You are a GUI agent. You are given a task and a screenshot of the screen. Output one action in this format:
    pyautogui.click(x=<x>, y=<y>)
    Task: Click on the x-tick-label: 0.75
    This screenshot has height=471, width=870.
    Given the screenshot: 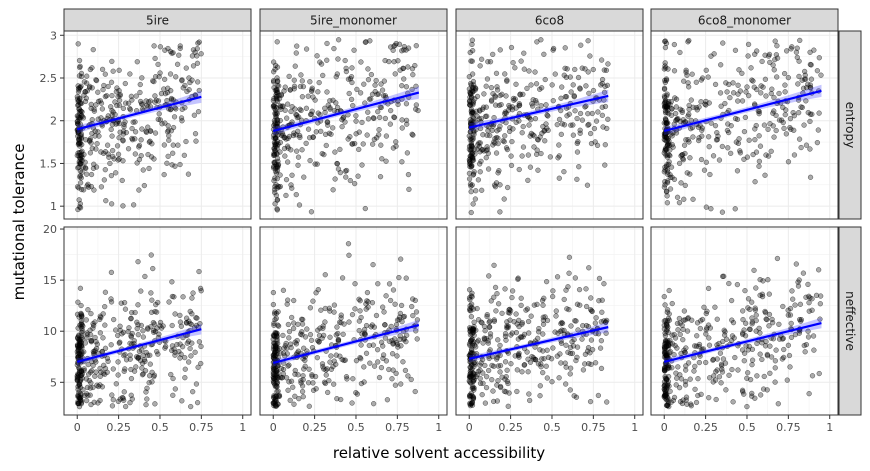 What is the action you would take?
    pyautogui.click(x=397, y=427)
    